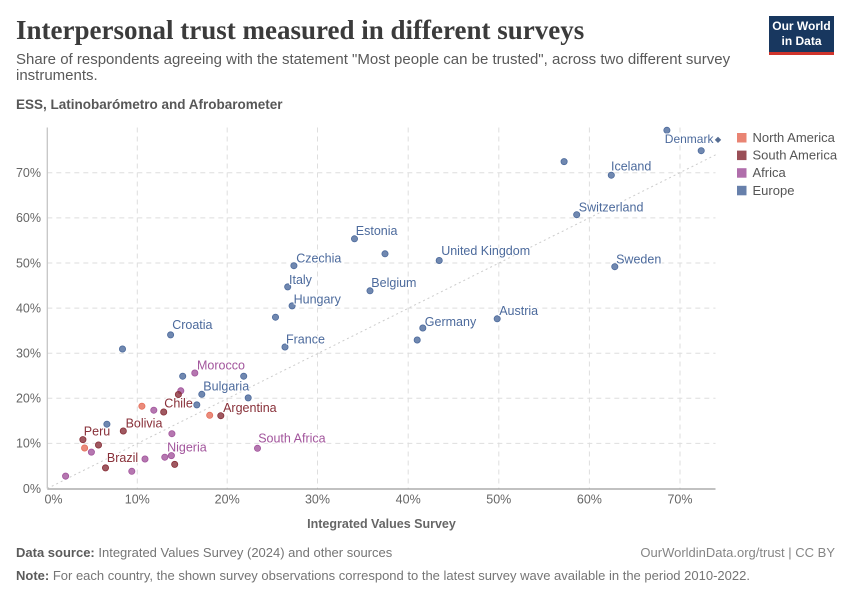 This screenshot has height=600, width=850. I want to click on svg-text: Argentina, so click(250, 408).